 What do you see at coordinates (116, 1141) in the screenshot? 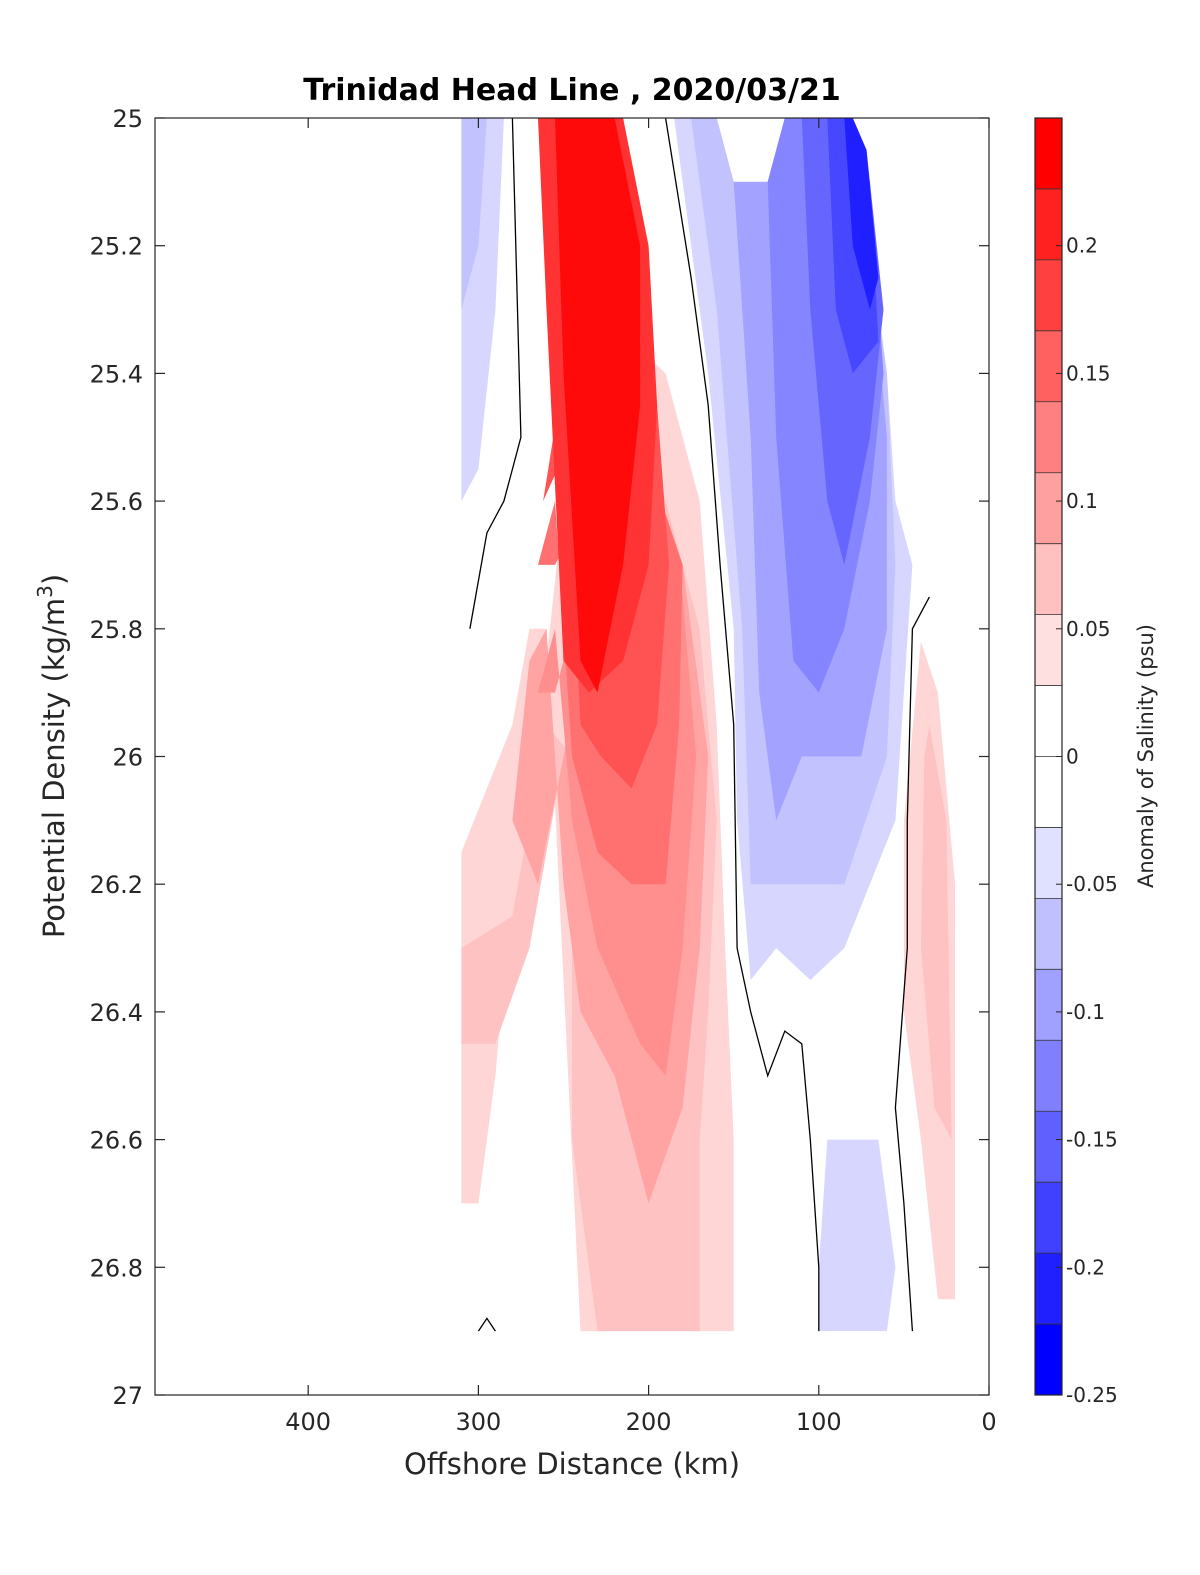
I see `y-tick-label: 26.6` at bounding box center [116, 1141].